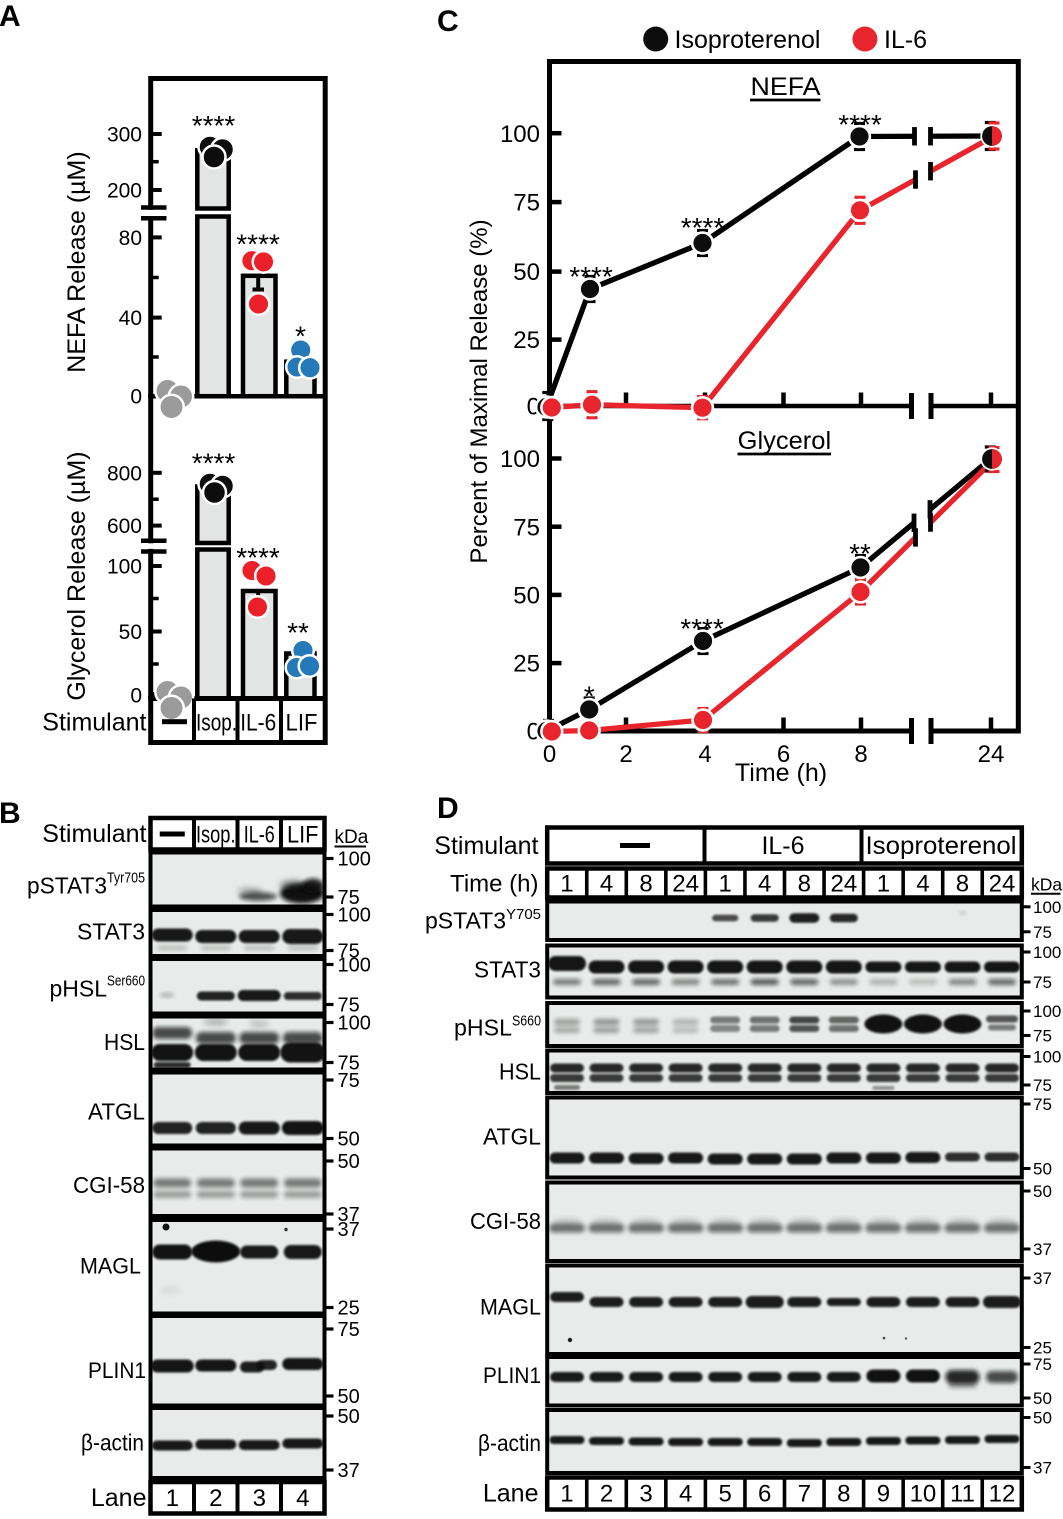  Describe the element at coordinates (124, 526) in the screenshot. I see `svg-text: 600` at that location.